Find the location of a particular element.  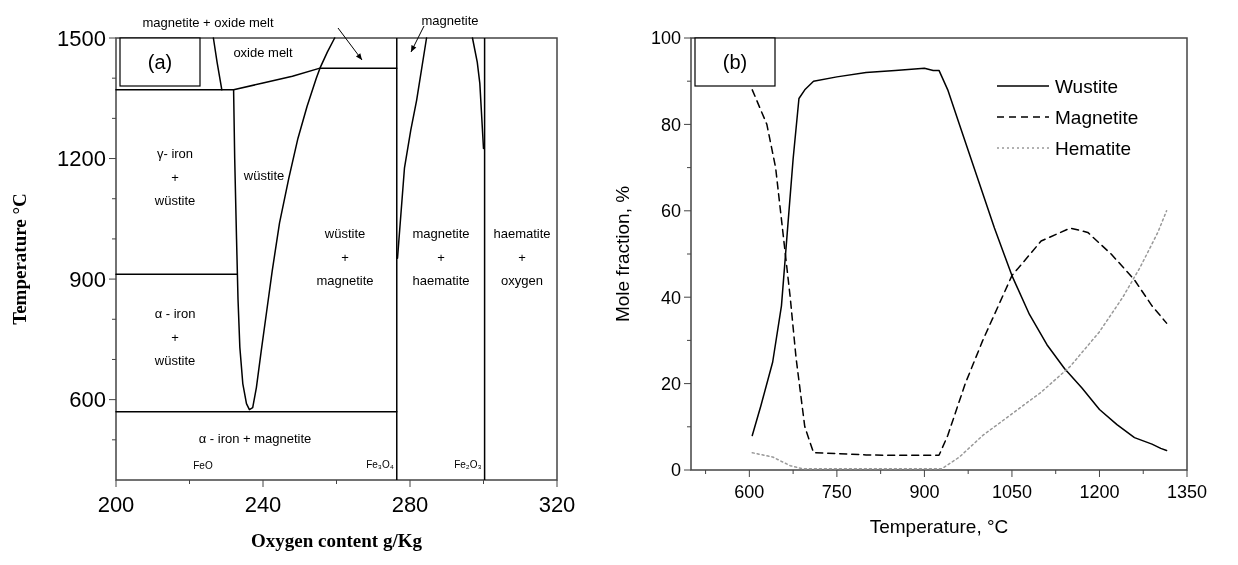

x-tick-label: 1200 is located at coordinates (1099, 492).